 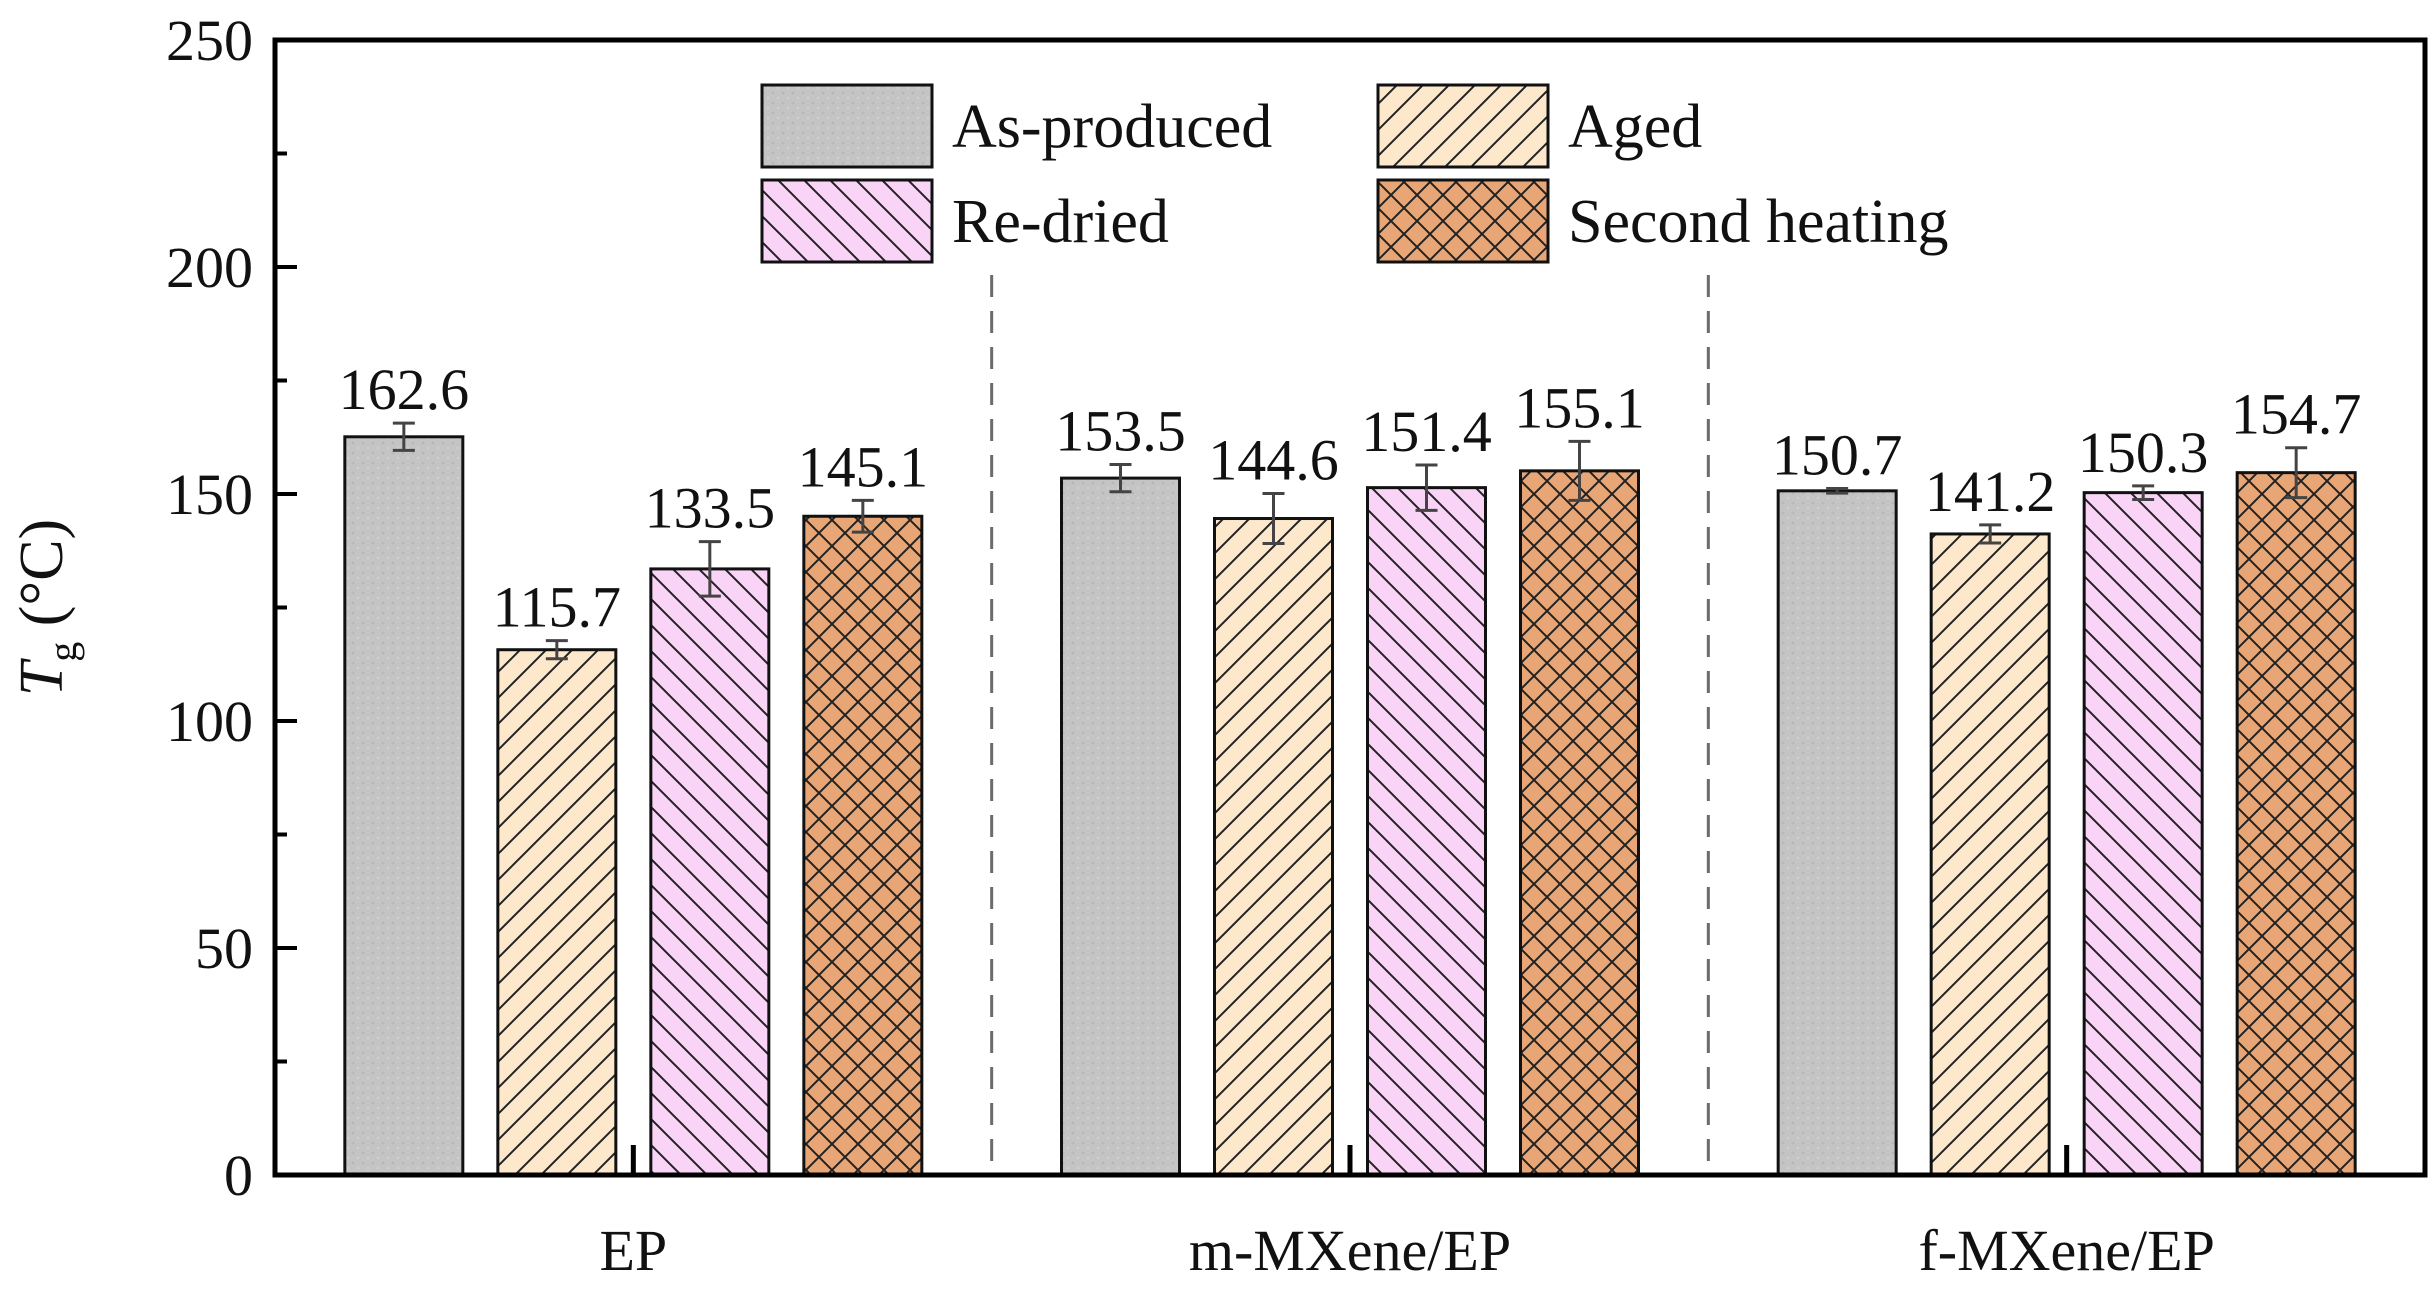 I want to click on y-axis-title-unit: (°C), so click(x=42, y=580).